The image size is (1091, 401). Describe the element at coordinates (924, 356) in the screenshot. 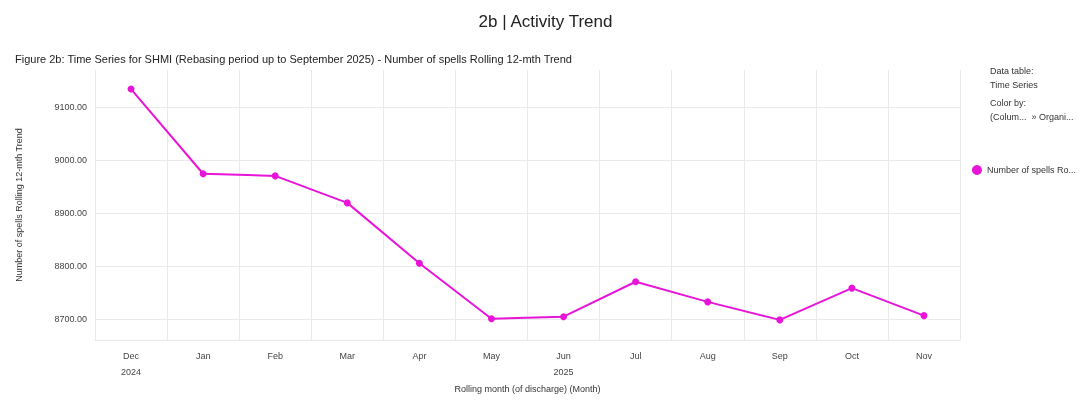

I see `x-tick-label: Nov` at that location.